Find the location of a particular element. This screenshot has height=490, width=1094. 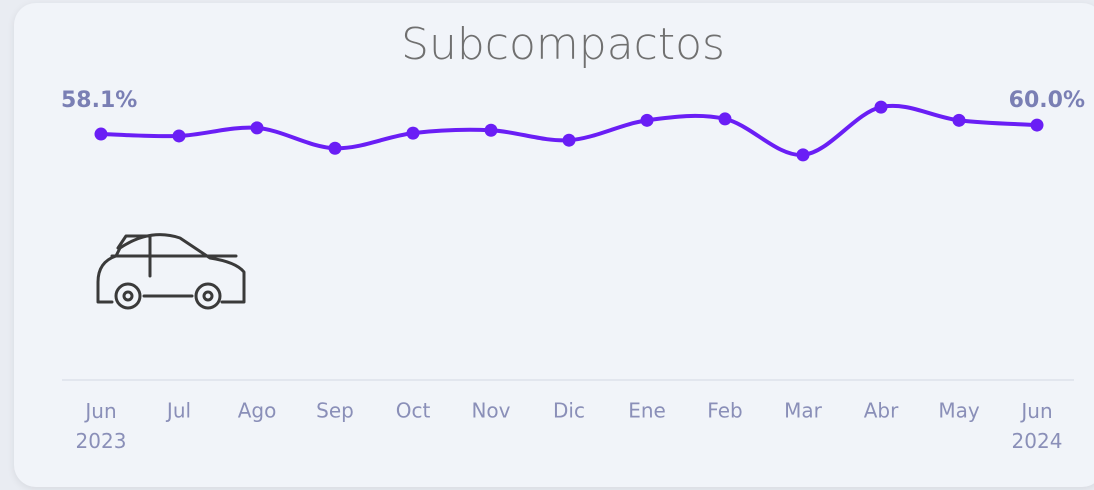

x-tick-label: Ago is located at coordinates (257, 411).